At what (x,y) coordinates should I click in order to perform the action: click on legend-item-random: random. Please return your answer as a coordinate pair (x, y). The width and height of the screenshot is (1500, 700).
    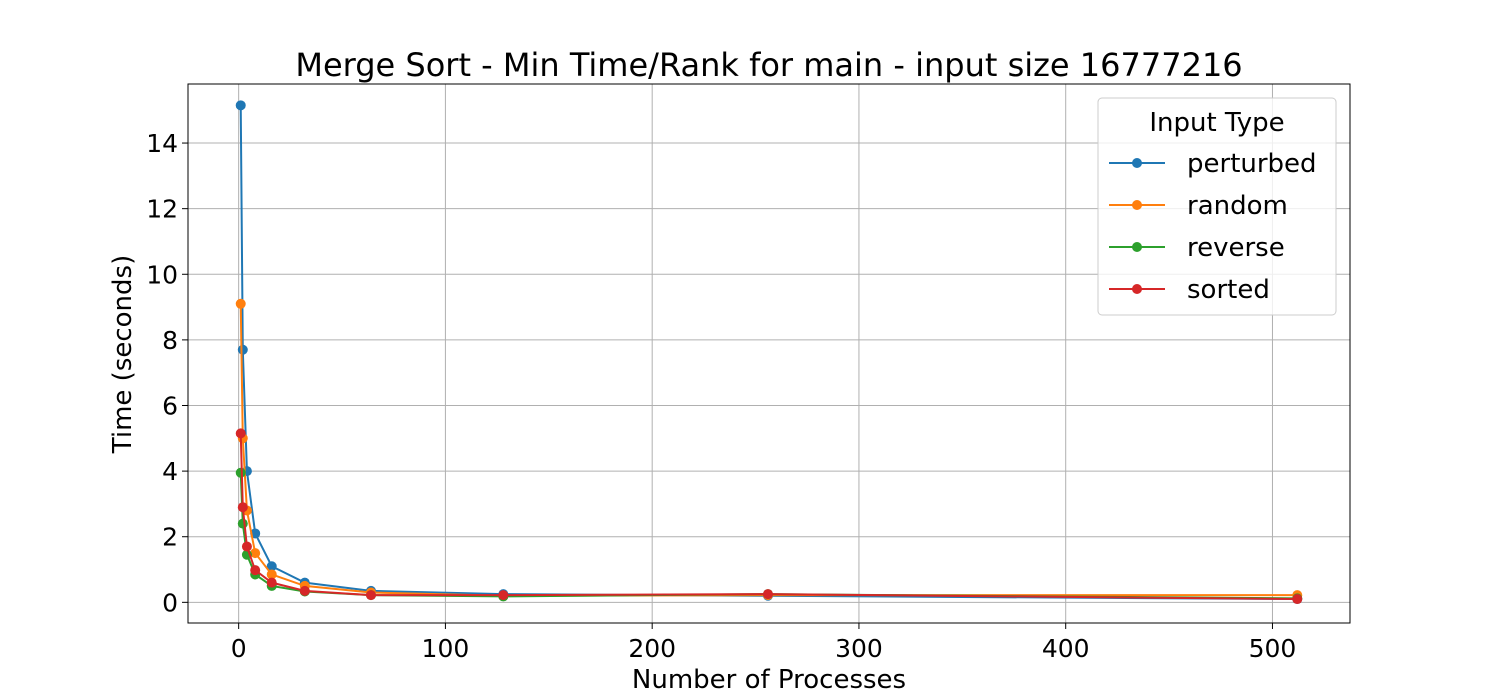
    Looking at the image, I should click on (1198, 206).